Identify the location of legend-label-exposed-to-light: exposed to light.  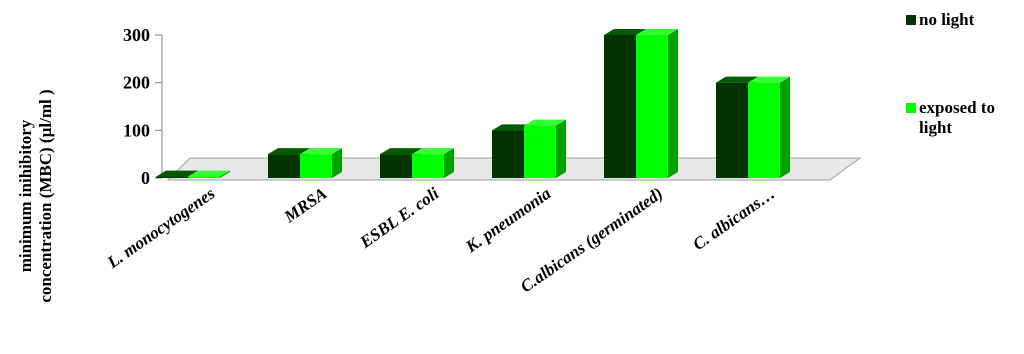
(957, 117).